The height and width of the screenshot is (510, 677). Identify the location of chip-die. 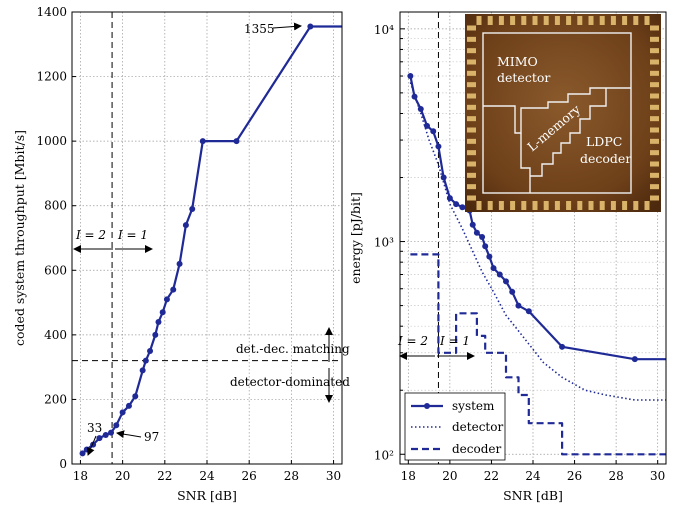
(563, 113).